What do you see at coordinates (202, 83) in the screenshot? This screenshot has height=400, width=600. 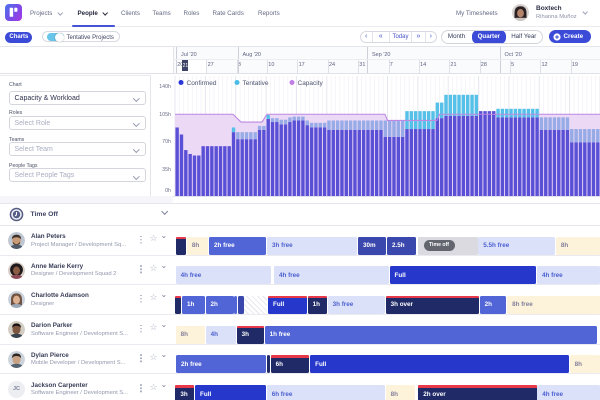 I see `svg-text: Confirmed` at bounding box center [202, 83].